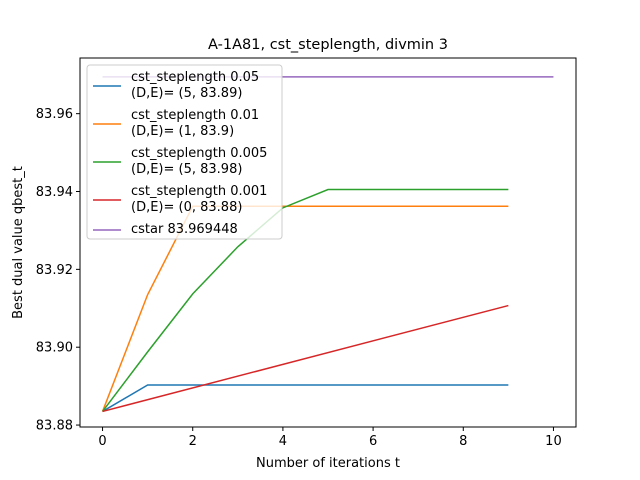  What do you see at coordinates (199, 199) in the screenshot?
I see `legend-label-4: cst_steplength 0.001 (D,E)= (0, 83.88)` at bounding box center [199, 199].